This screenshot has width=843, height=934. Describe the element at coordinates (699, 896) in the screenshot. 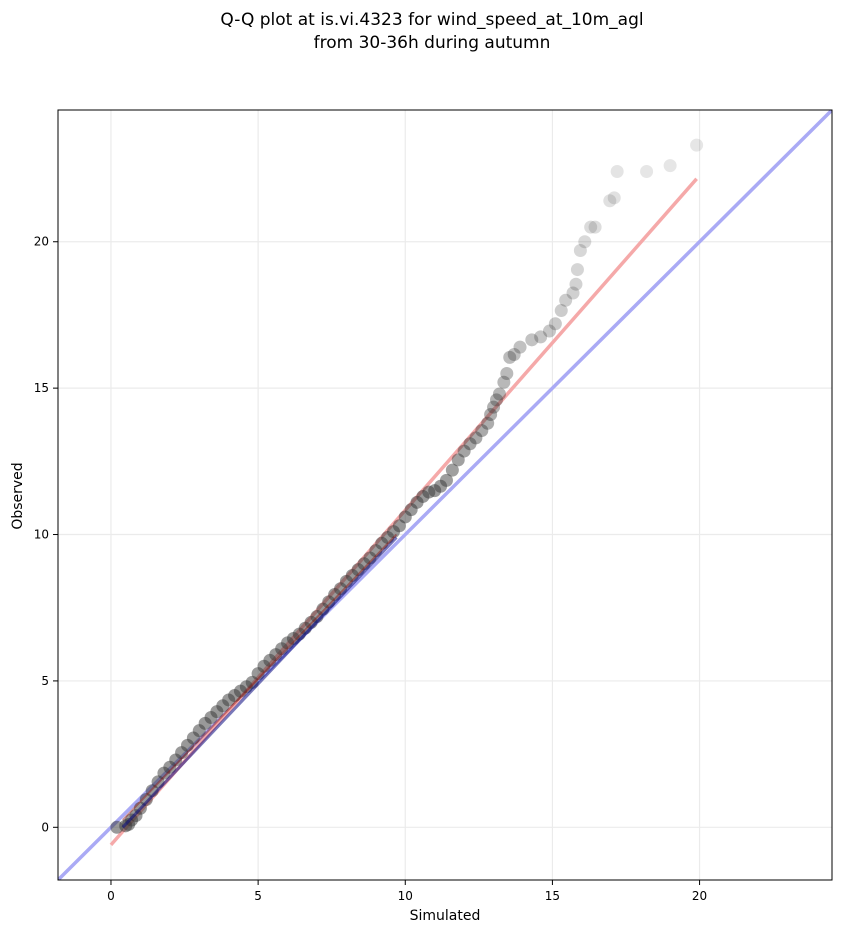

I see `x-tick-label: 20` at that location.